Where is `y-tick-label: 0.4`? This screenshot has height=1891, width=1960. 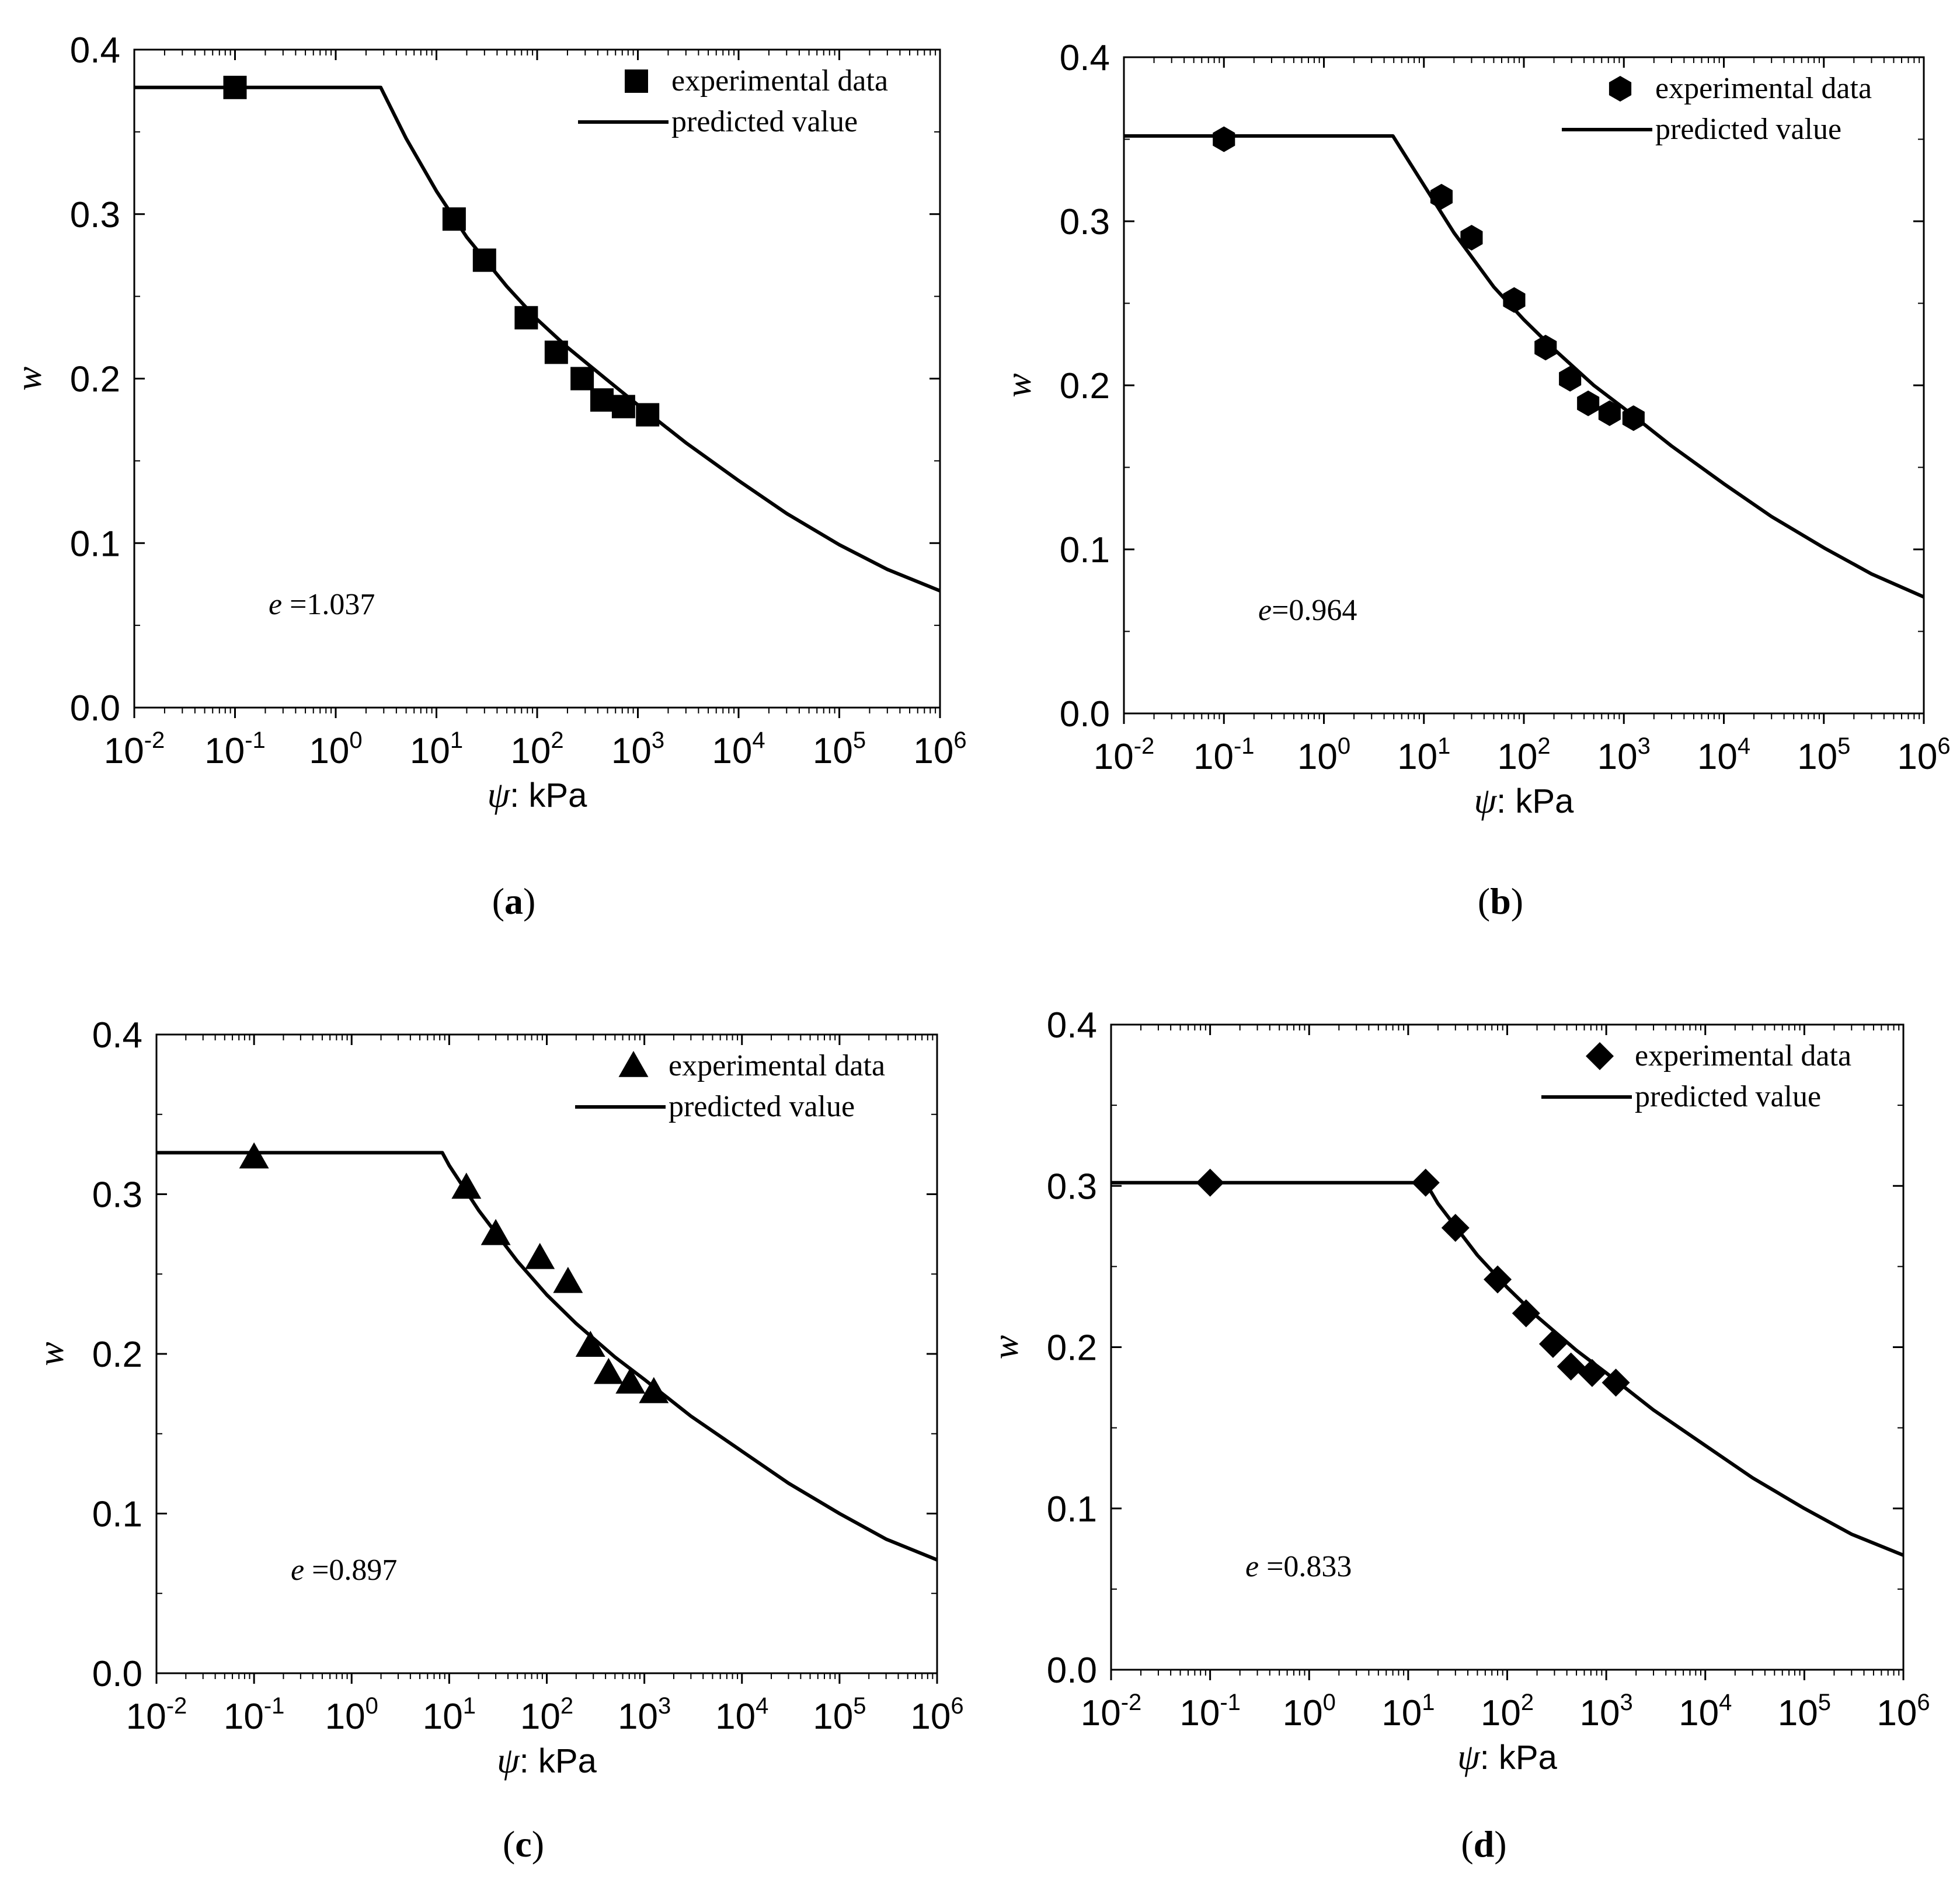
y-tick-label: 0.4 is located at coordinates (1085, 58).